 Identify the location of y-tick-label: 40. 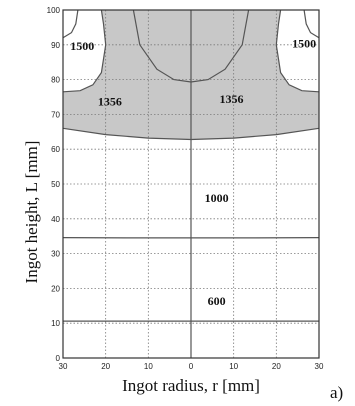
(55, 219).